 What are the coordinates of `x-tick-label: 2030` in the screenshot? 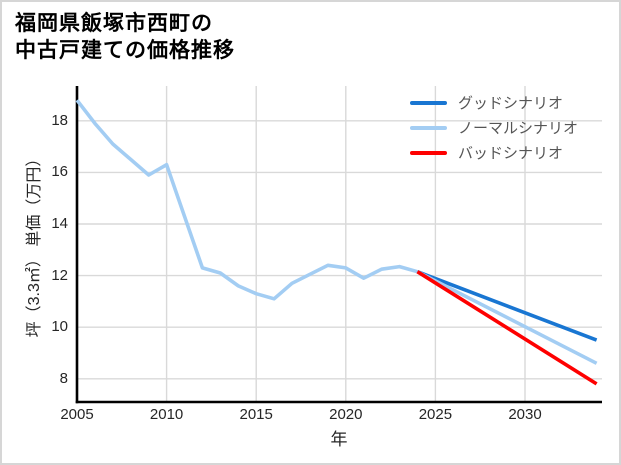 It's located at (525, 414).